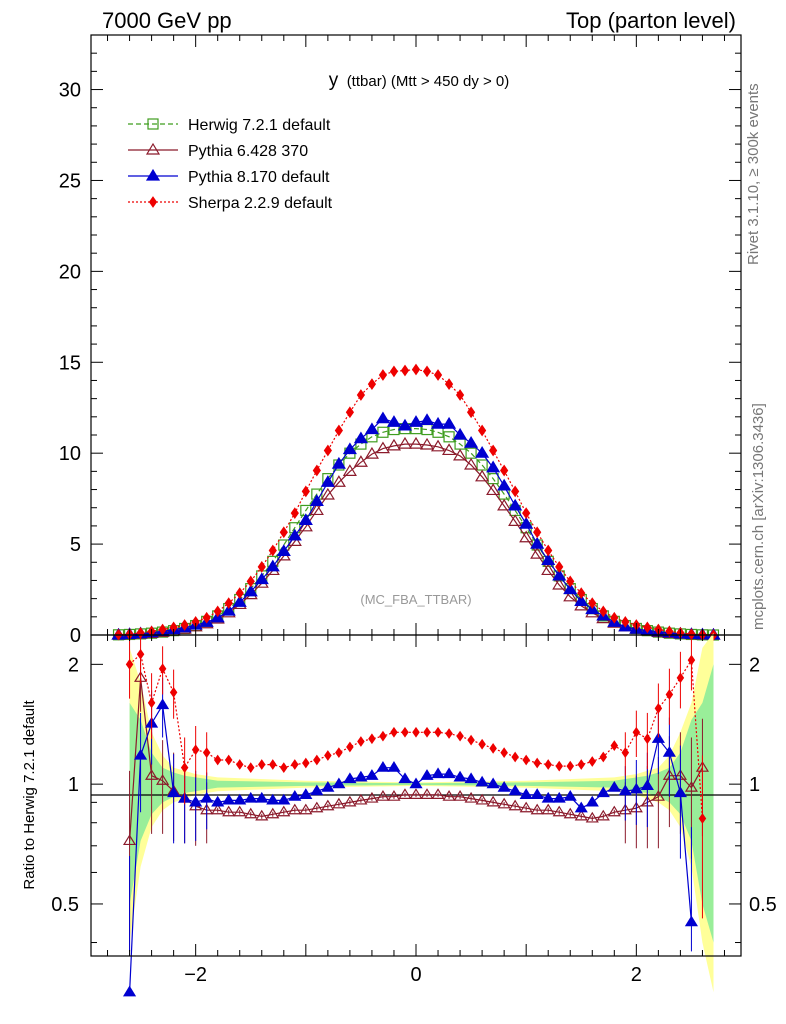  I want to click on header-right-title: Top (parton level), so click(651, 20).